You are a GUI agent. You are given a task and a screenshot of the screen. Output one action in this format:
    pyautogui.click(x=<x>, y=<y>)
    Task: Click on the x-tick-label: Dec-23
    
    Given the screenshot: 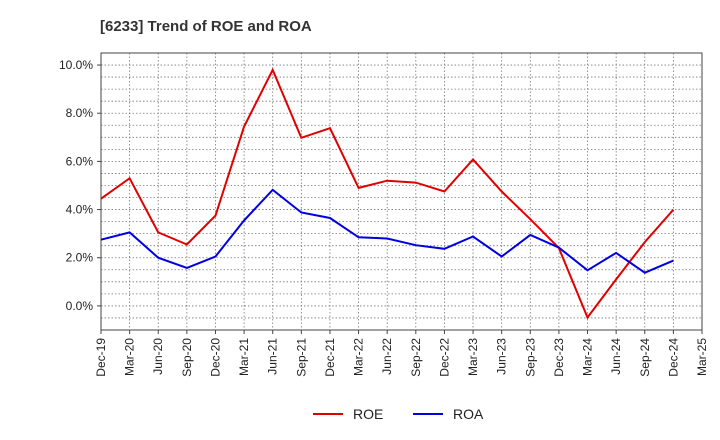 What is the action you would take?
    pyautogui.click(x=559, y=357)
    